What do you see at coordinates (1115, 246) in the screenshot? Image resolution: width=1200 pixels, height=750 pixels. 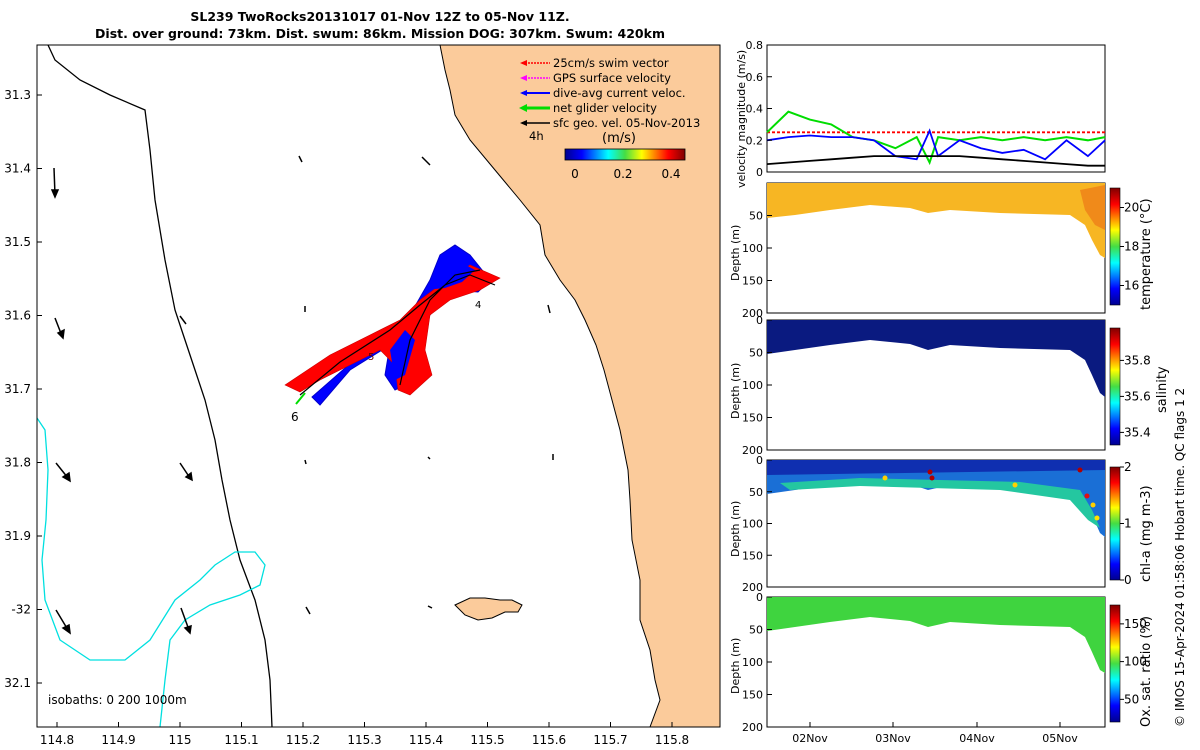 I see `temperature-colorbar` at bounding box center [1115, 246].